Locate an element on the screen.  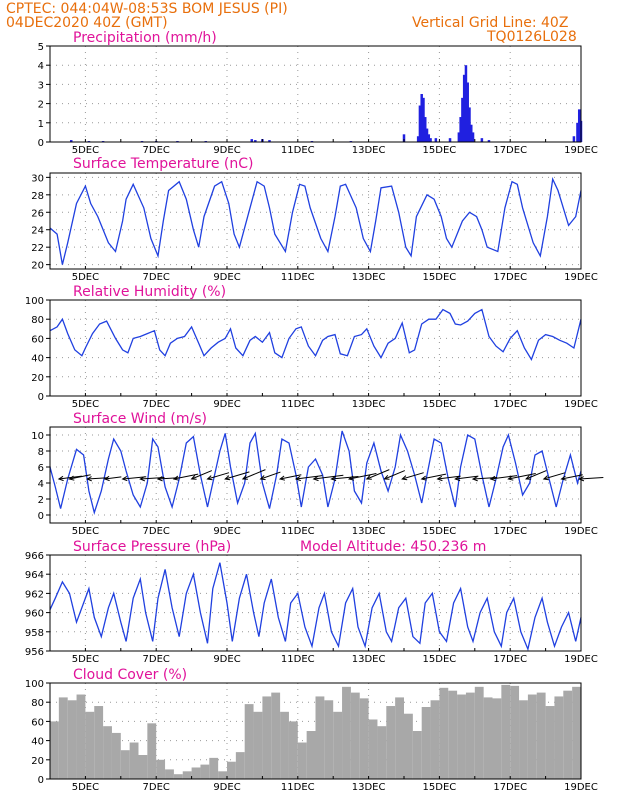
wind-series-line is located at coordinates (315, 472).